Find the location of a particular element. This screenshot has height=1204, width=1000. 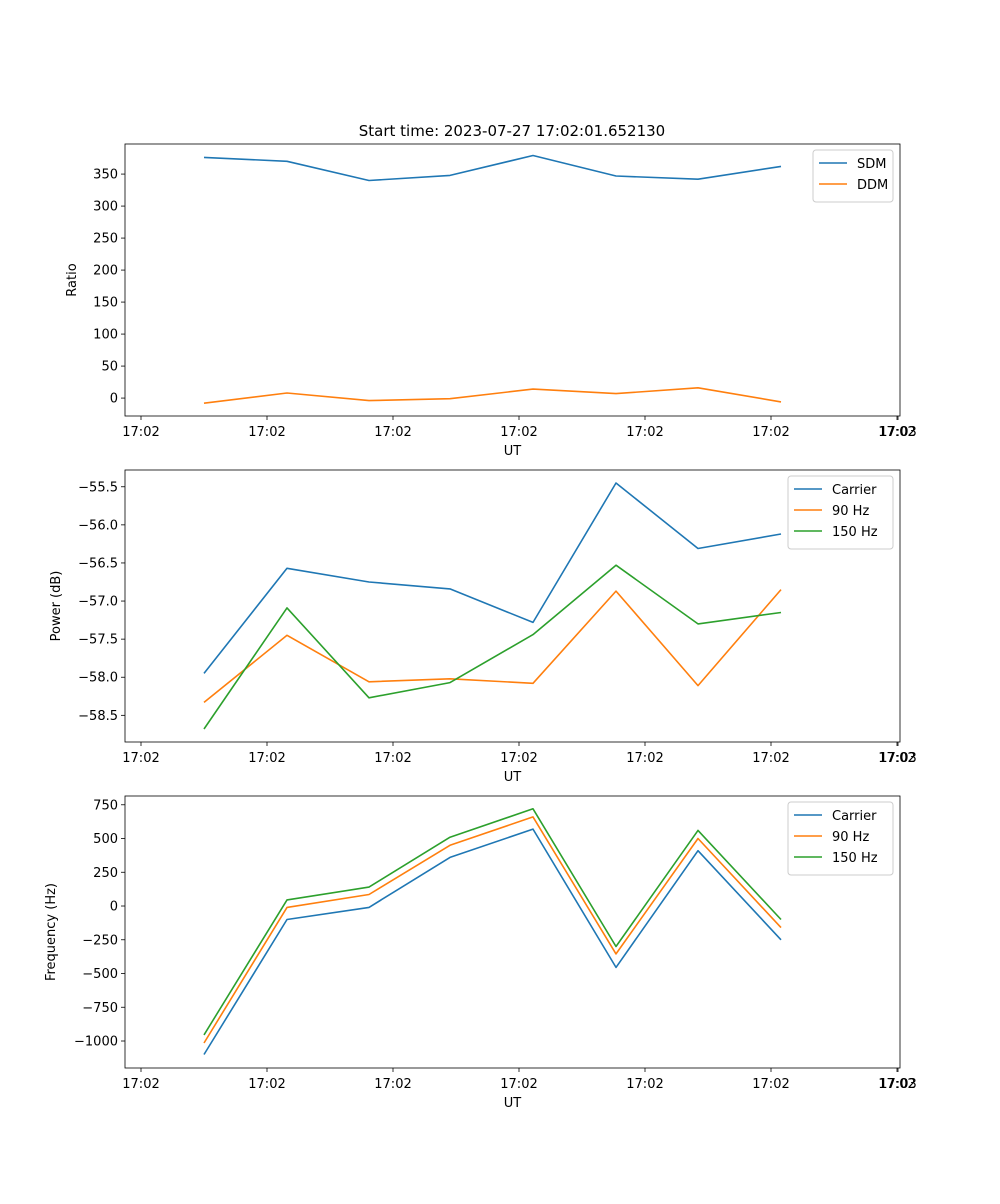

y-tick-label: 200 is located at coordinates (105, 271).